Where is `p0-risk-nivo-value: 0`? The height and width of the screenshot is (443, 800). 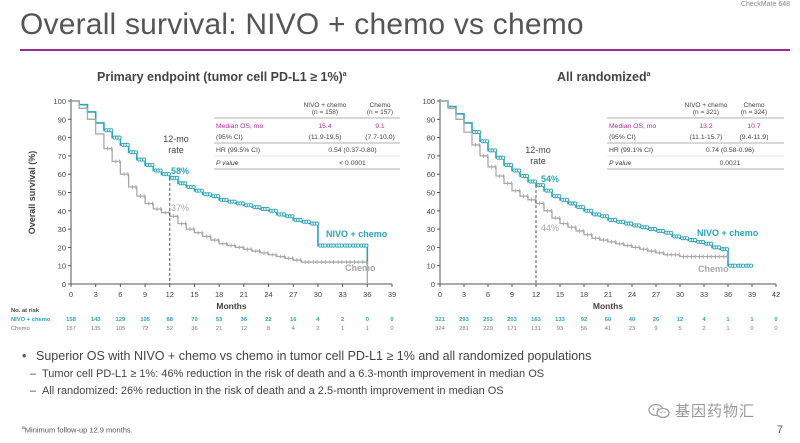
p0-risk-nivo-value: 0 is located at coordinates (367, 320).